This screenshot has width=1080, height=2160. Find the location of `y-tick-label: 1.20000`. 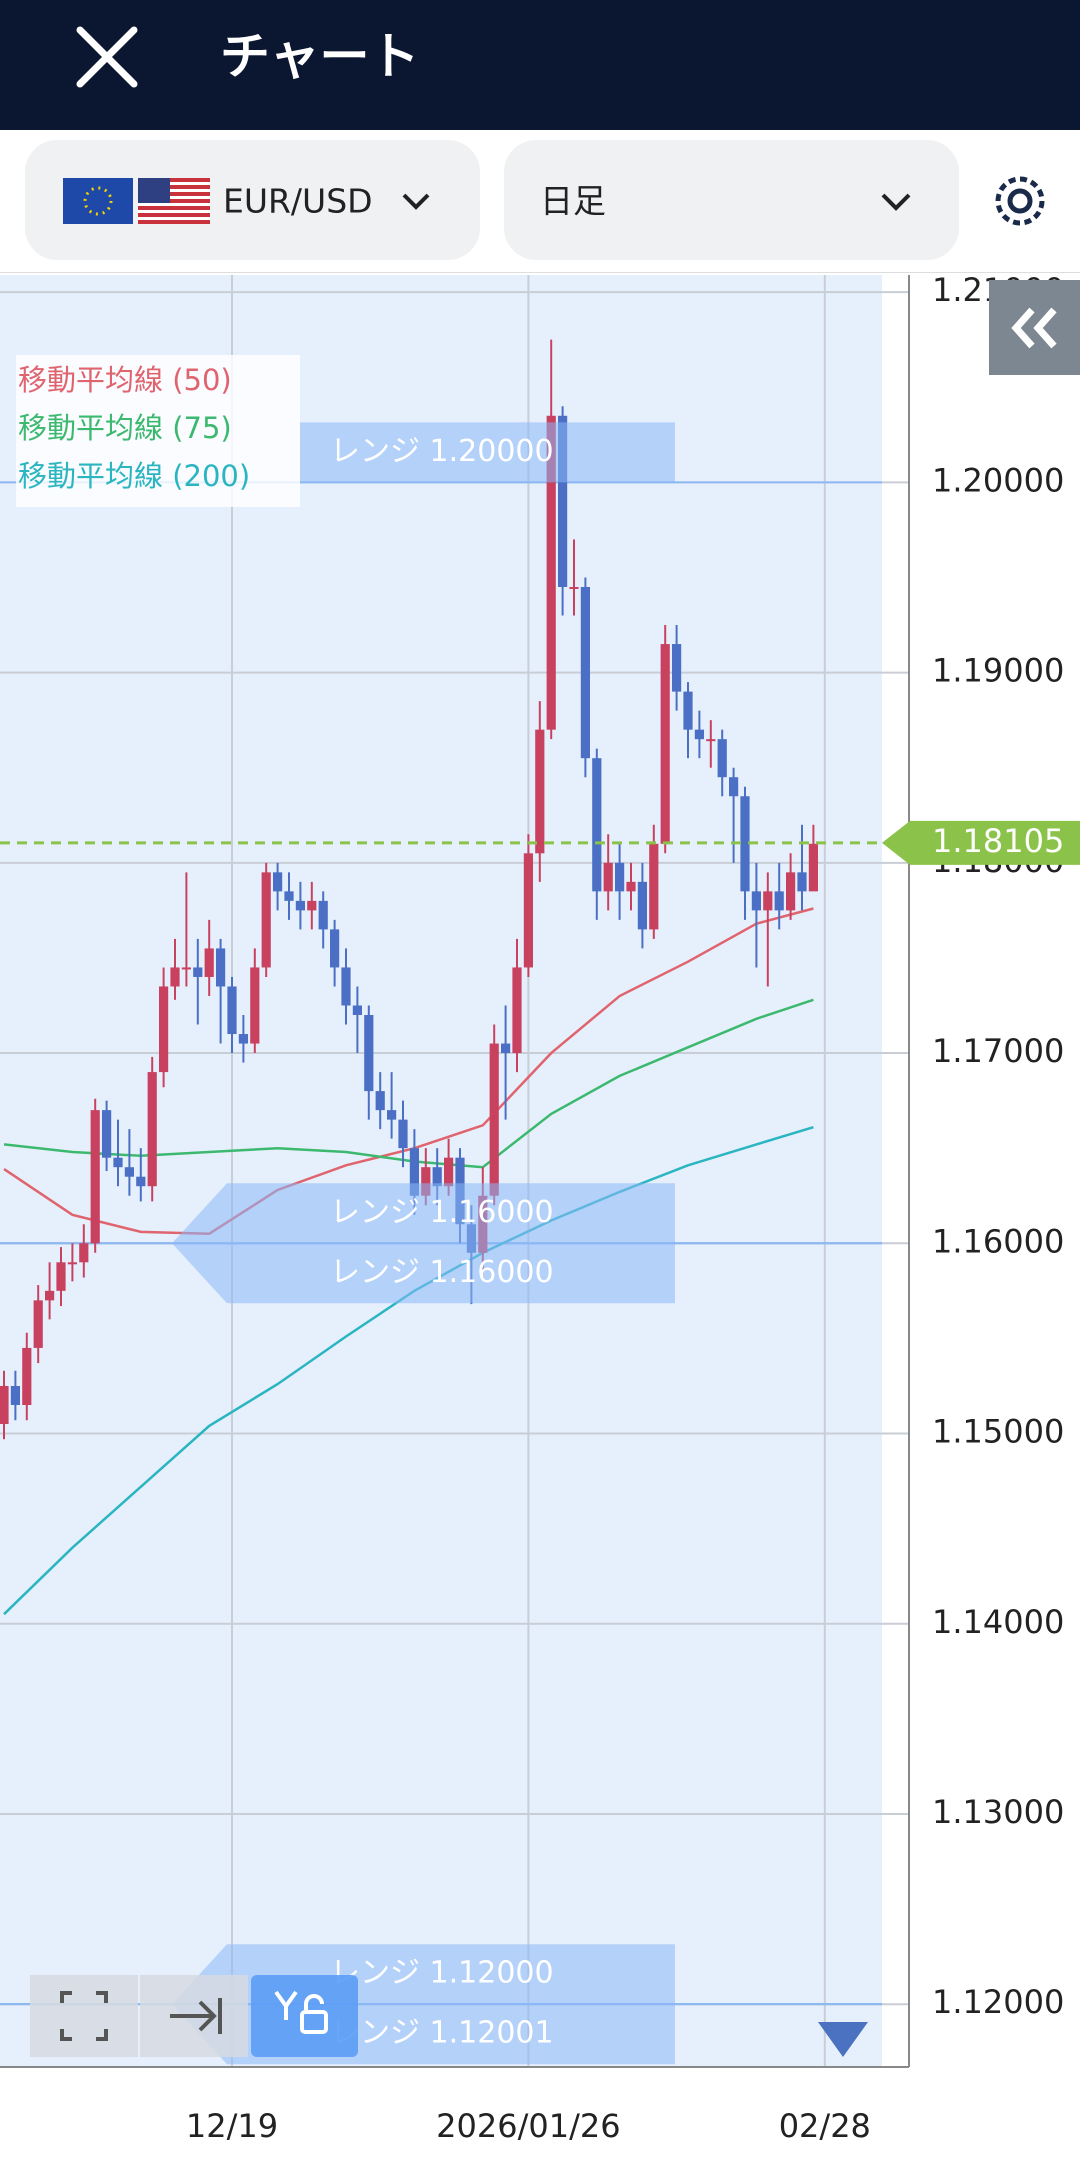

y-tick-label: 1.20000 is located at coordinates (998, 480).